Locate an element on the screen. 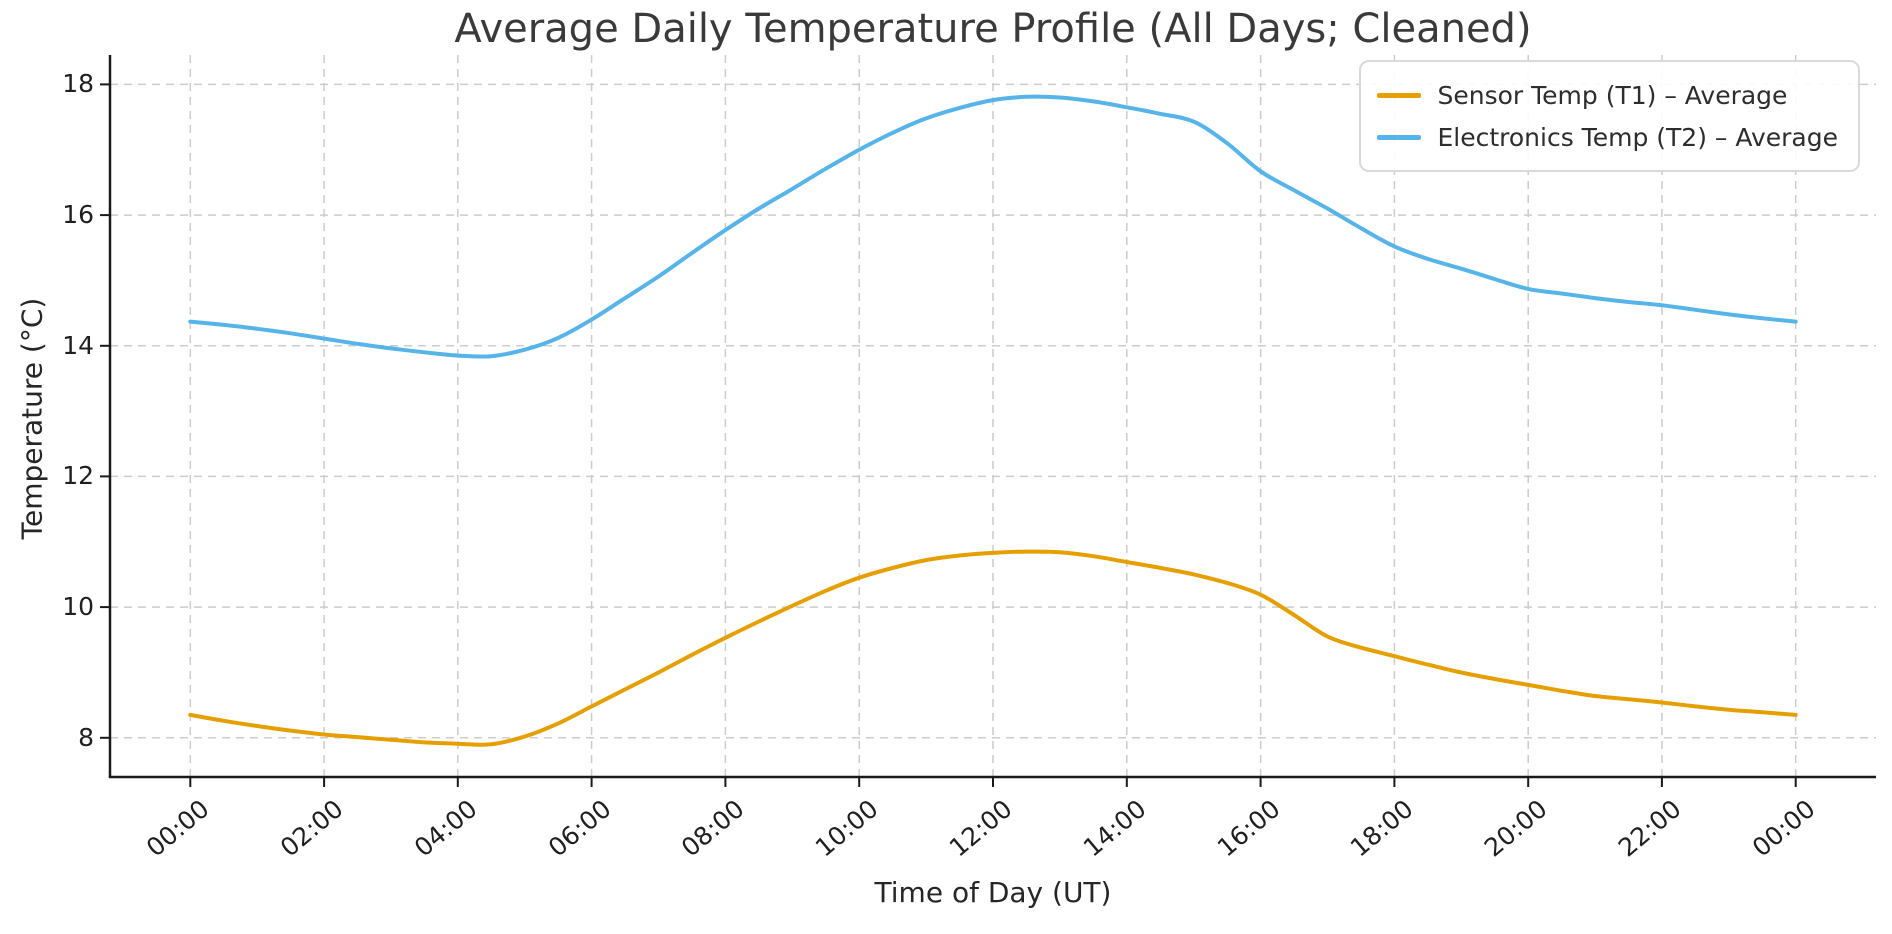 This screenshot has width=1892, height=934. y-tick-label: 10 is located at coordinates (78, 607).